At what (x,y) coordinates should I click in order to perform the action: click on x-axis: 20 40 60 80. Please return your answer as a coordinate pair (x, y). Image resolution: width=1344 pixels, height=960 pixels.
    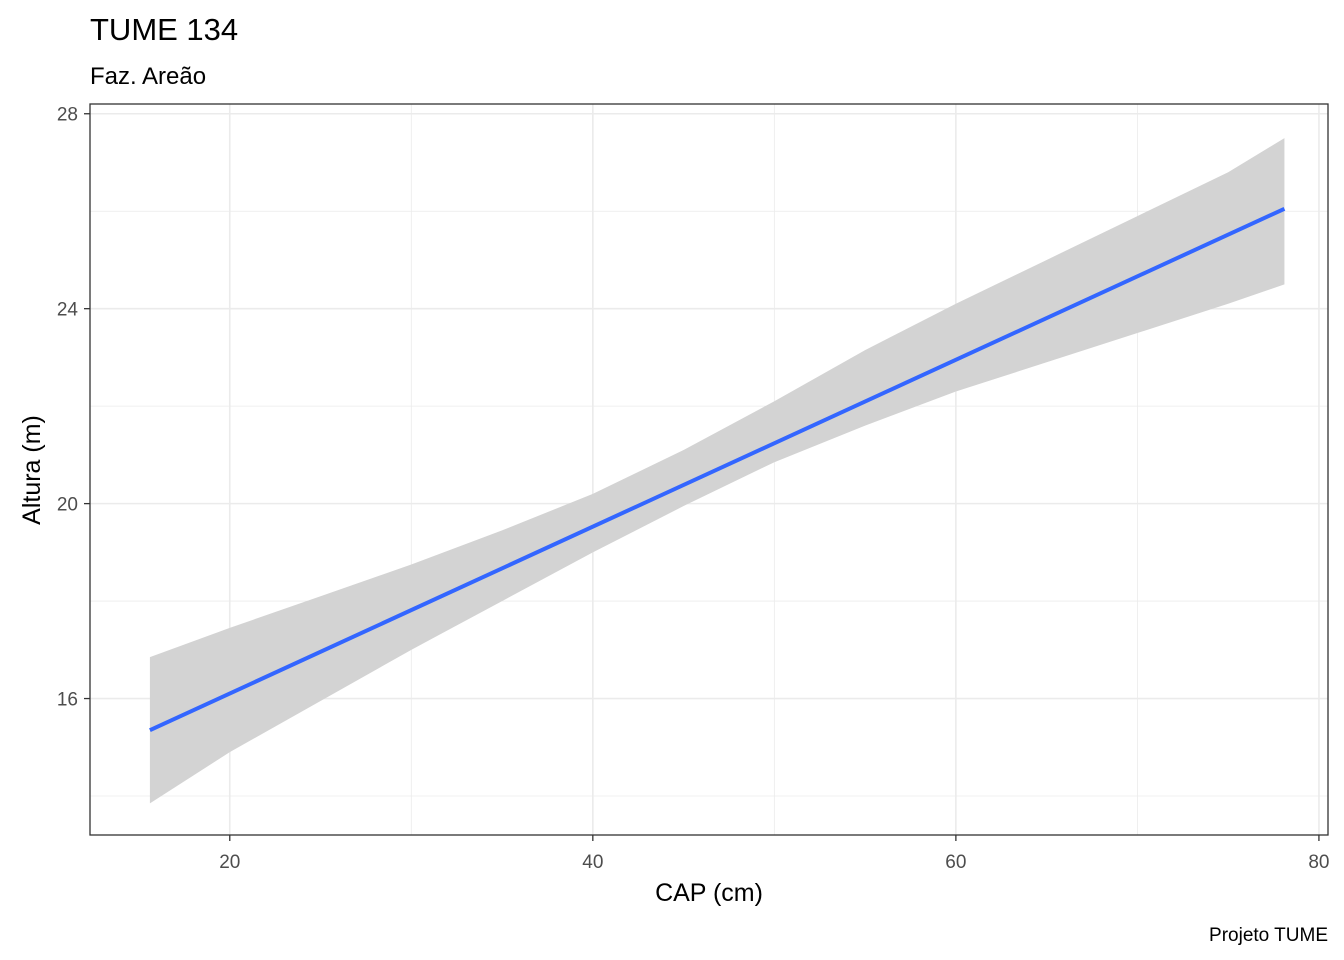
    Looking at the image, I should click on (774, 854).